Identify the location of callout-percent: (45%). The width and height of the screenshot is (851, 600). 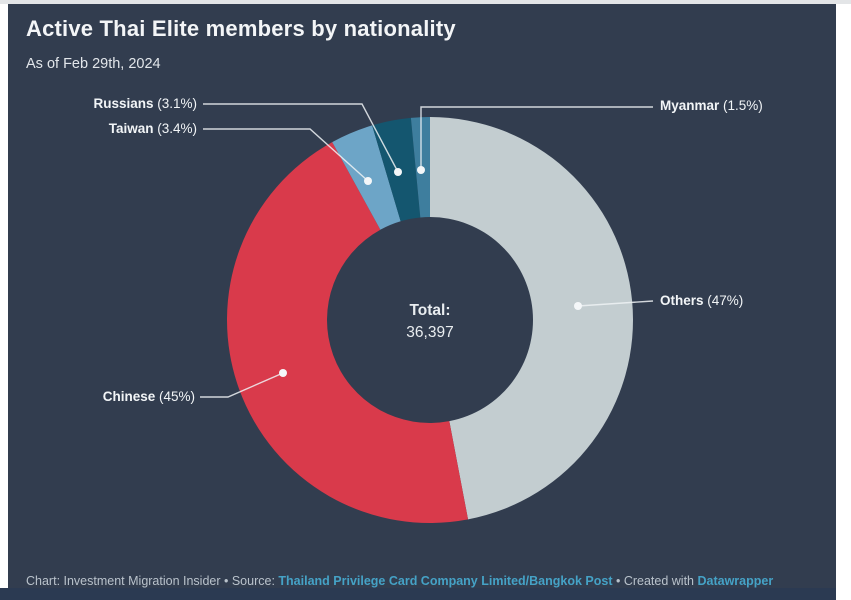
(175, 396).